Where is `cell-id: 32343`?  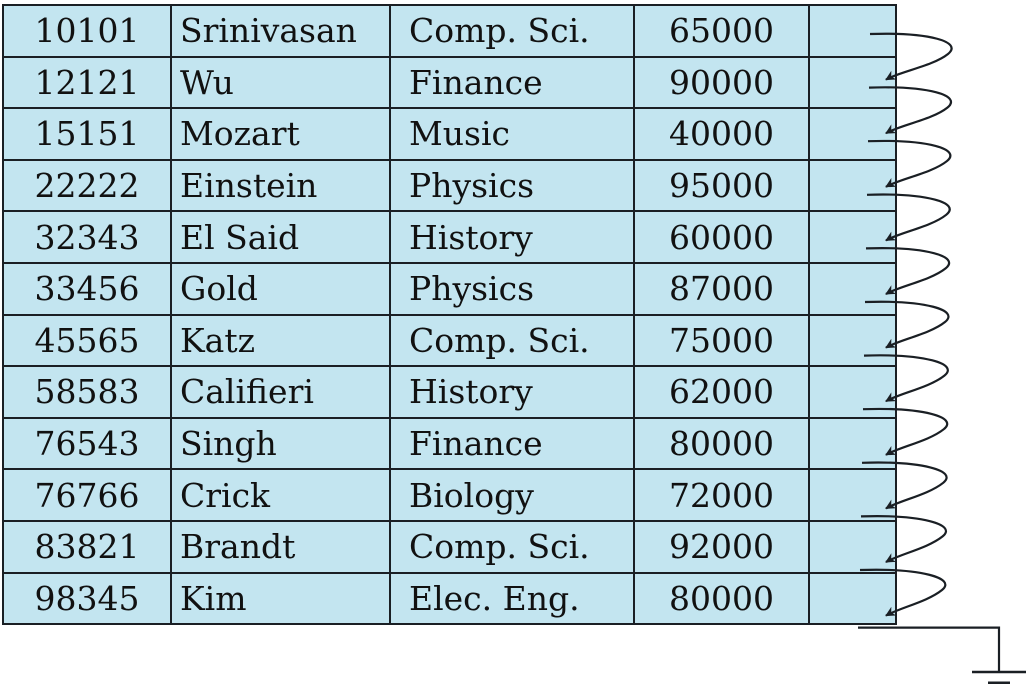
cell-id: 32343 is located at coordinates (87, 237).